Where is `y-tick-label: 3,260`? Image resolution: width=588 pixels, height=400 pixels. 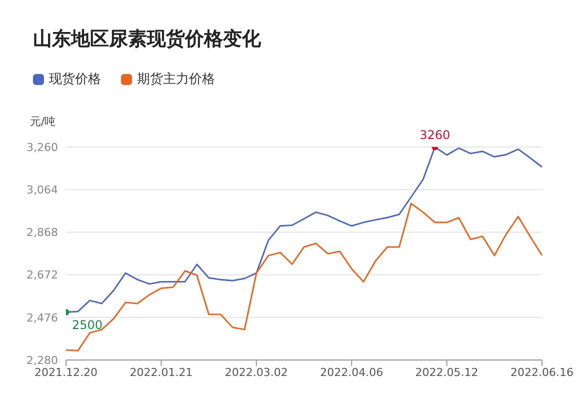 y-tick-label: 3,260 is located at coordinates (42, 147).